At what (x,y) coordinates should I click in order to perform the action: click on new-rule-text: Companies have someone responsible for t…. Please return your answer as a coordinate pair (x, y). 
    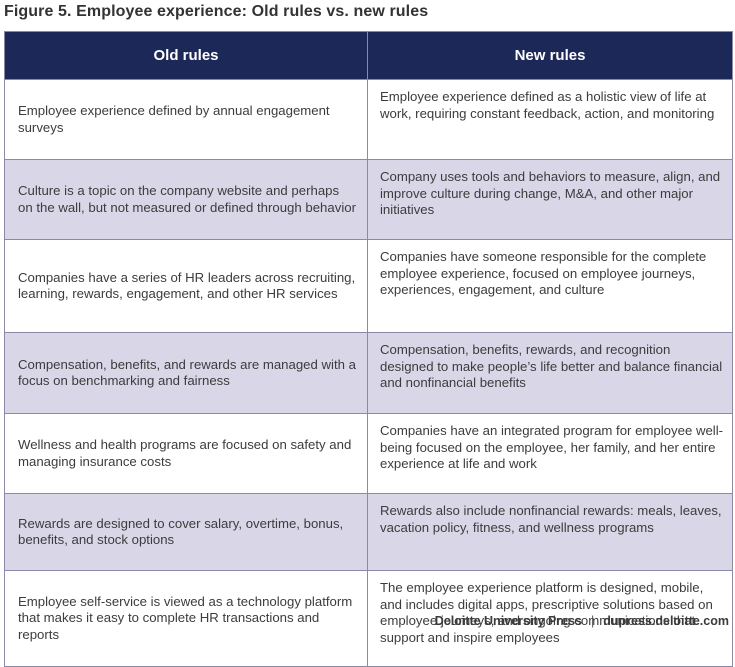
    Looking at the image, I should click on (543, 273).